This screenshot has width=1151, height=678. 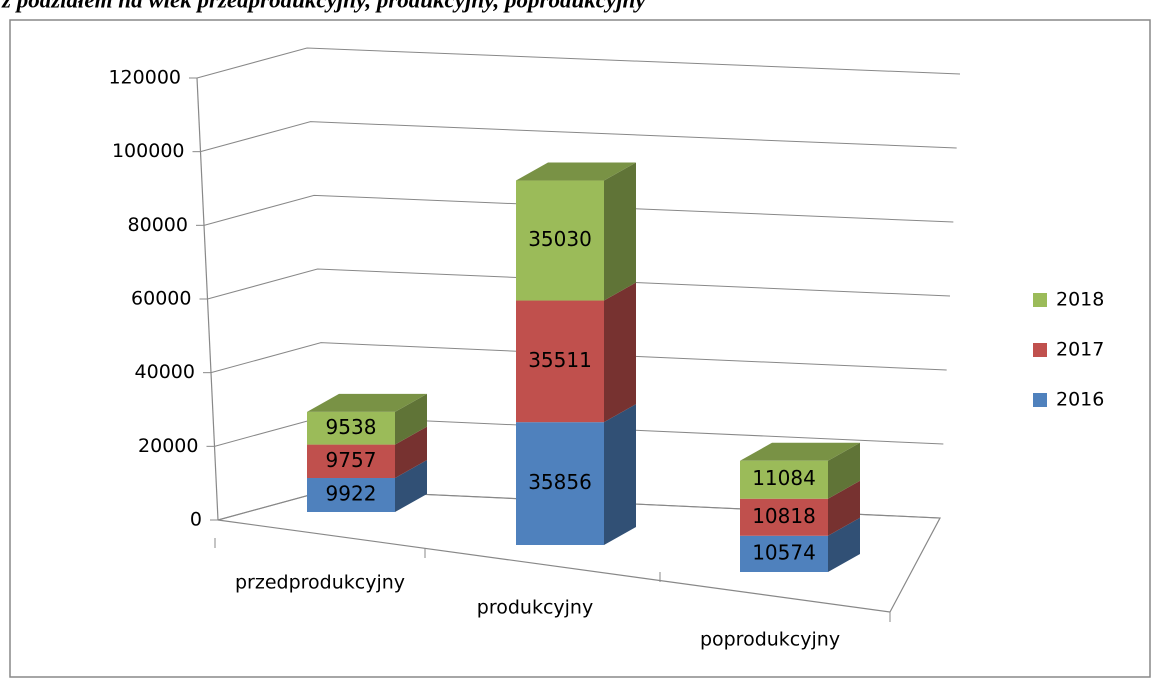 I want to click on data-label: 35856, so click(x=560, y=482).